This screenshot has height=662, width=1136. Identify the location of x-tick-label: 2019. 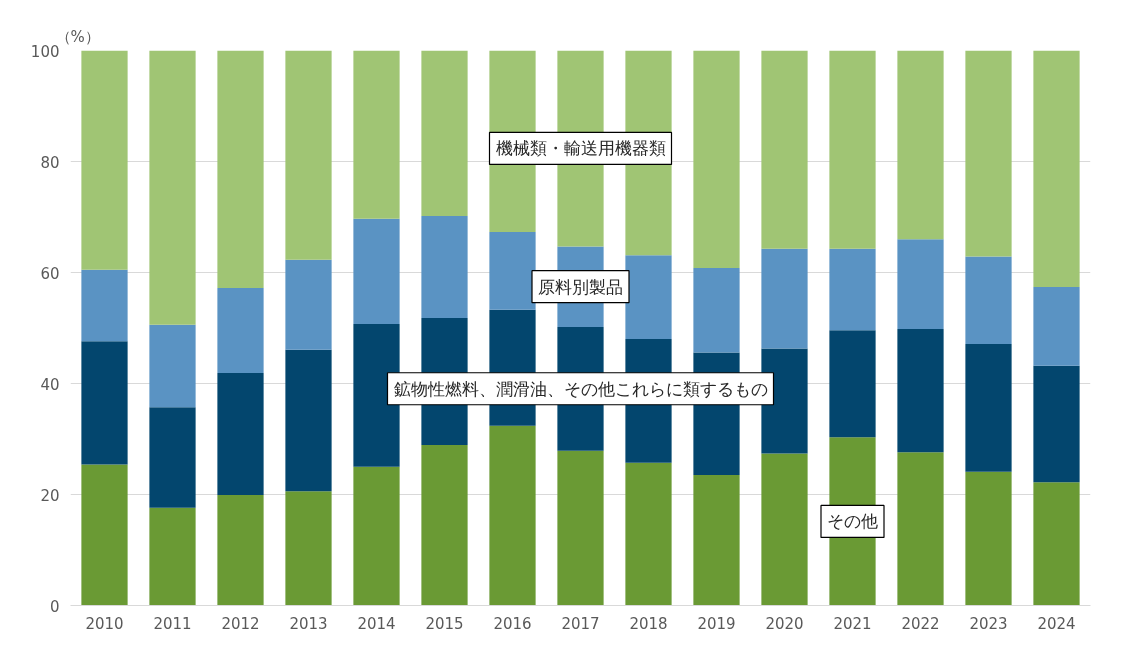
(716, 623).